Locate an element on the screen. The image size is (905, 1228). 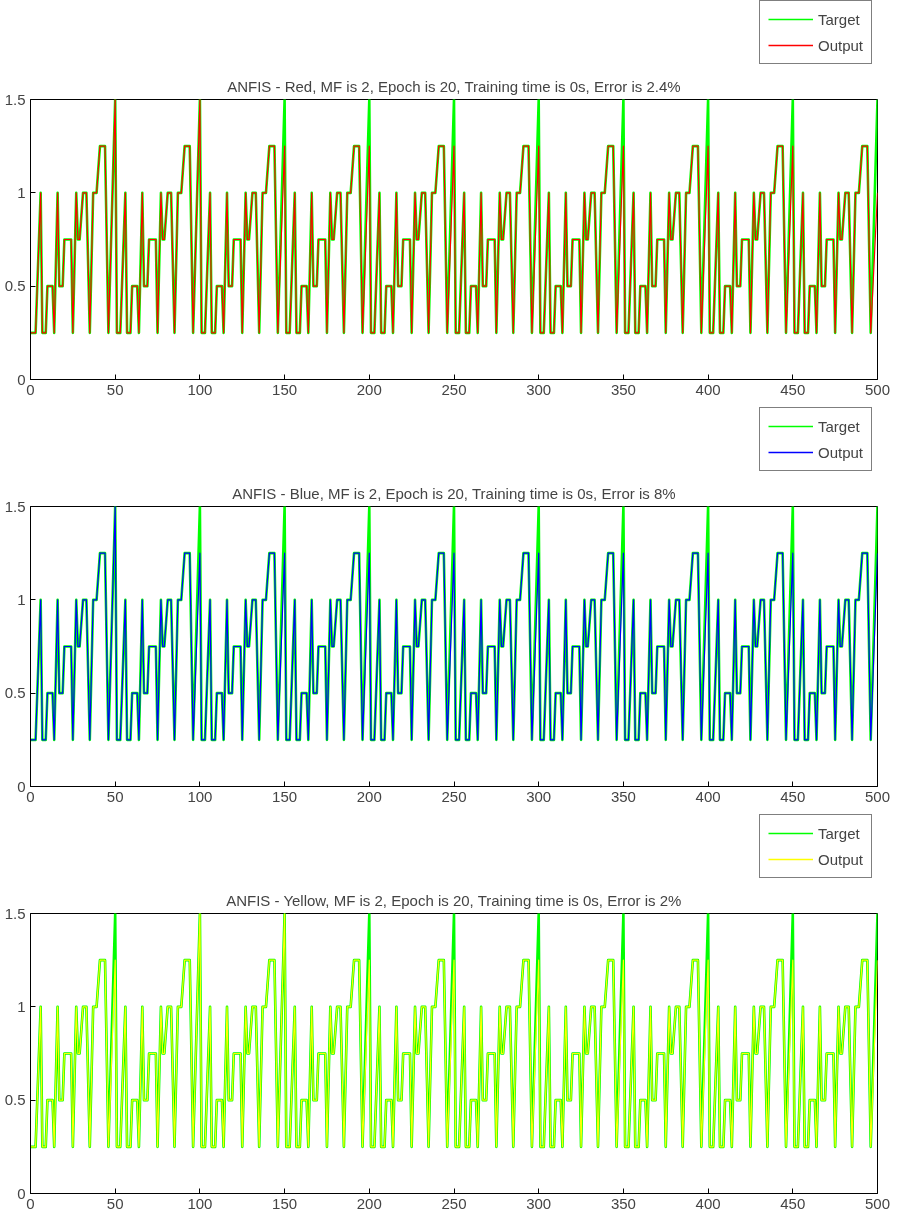
chart-title: ANFIS - Blue, MF is 2, Epoch is 20, Training time is 0s, Error is 8% is located at coordinates (454, 493).